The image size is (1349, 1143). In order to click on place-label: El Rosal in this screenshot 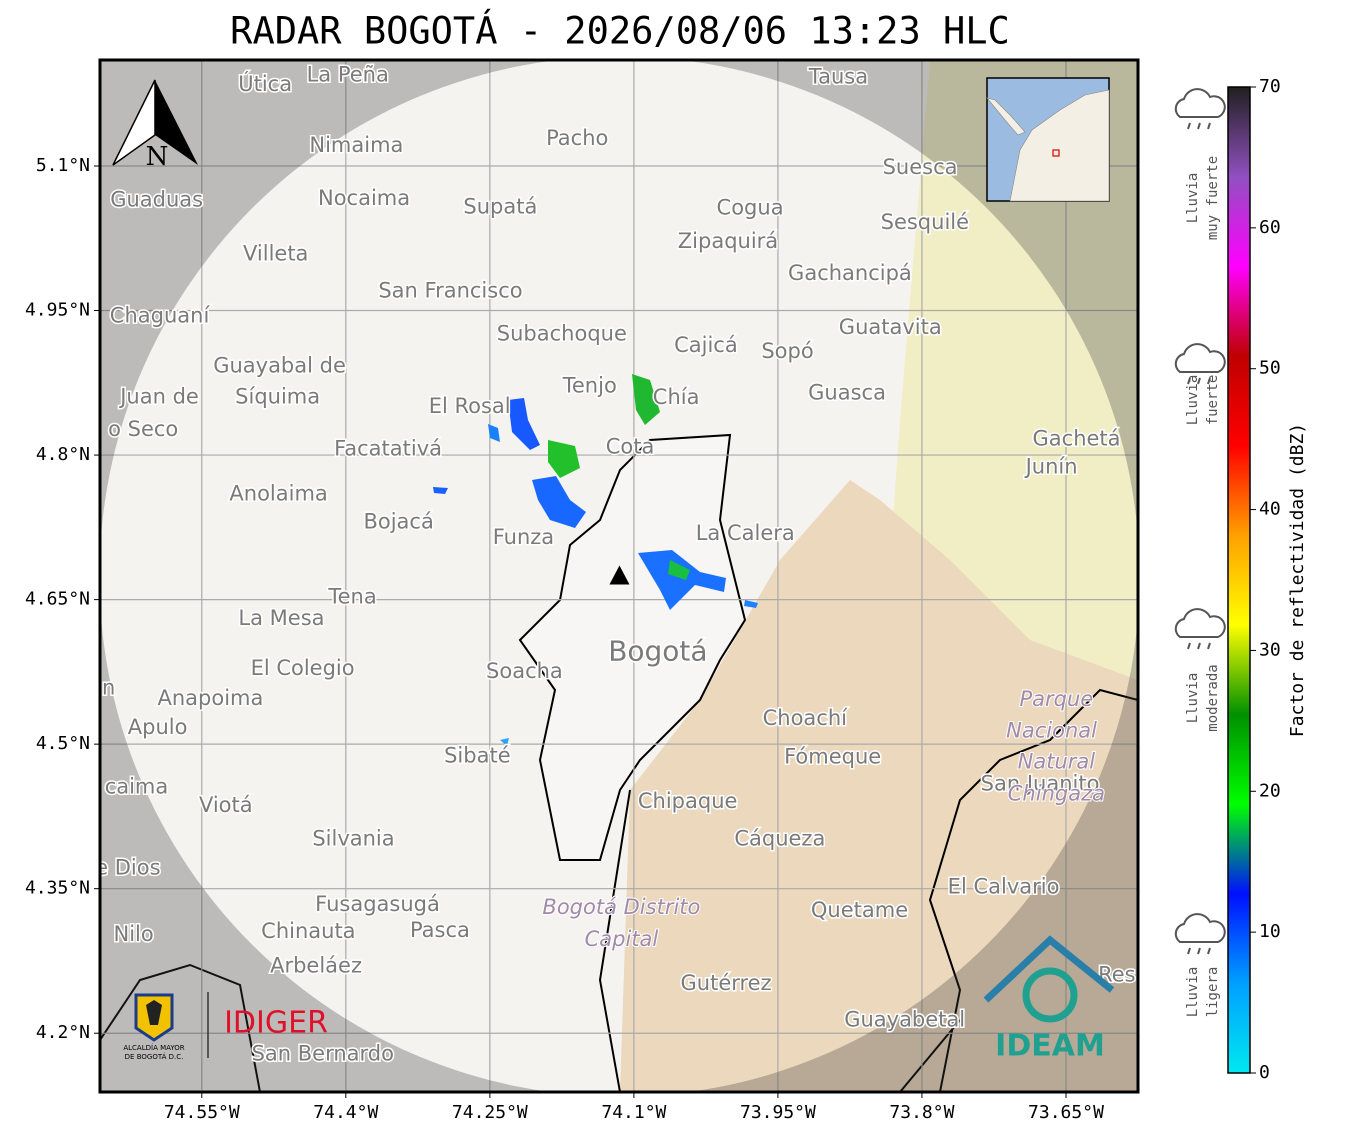, I will do `click(470, 406)`.